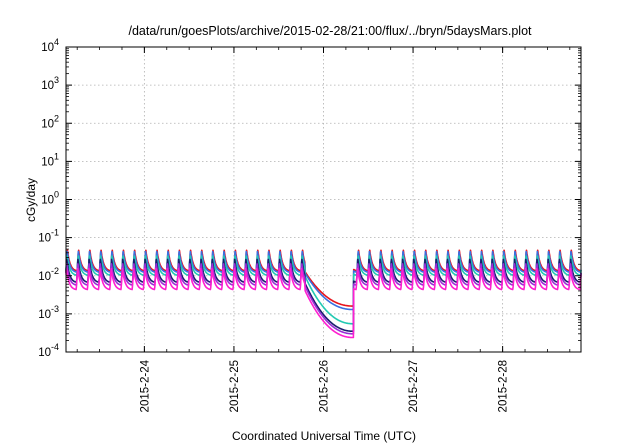 The height and width of the screenshot is (448, 640). Describe the element at coordinates (145, 385) in the screenshot. I see `x-tick-label: 2015-2-24` at that location.